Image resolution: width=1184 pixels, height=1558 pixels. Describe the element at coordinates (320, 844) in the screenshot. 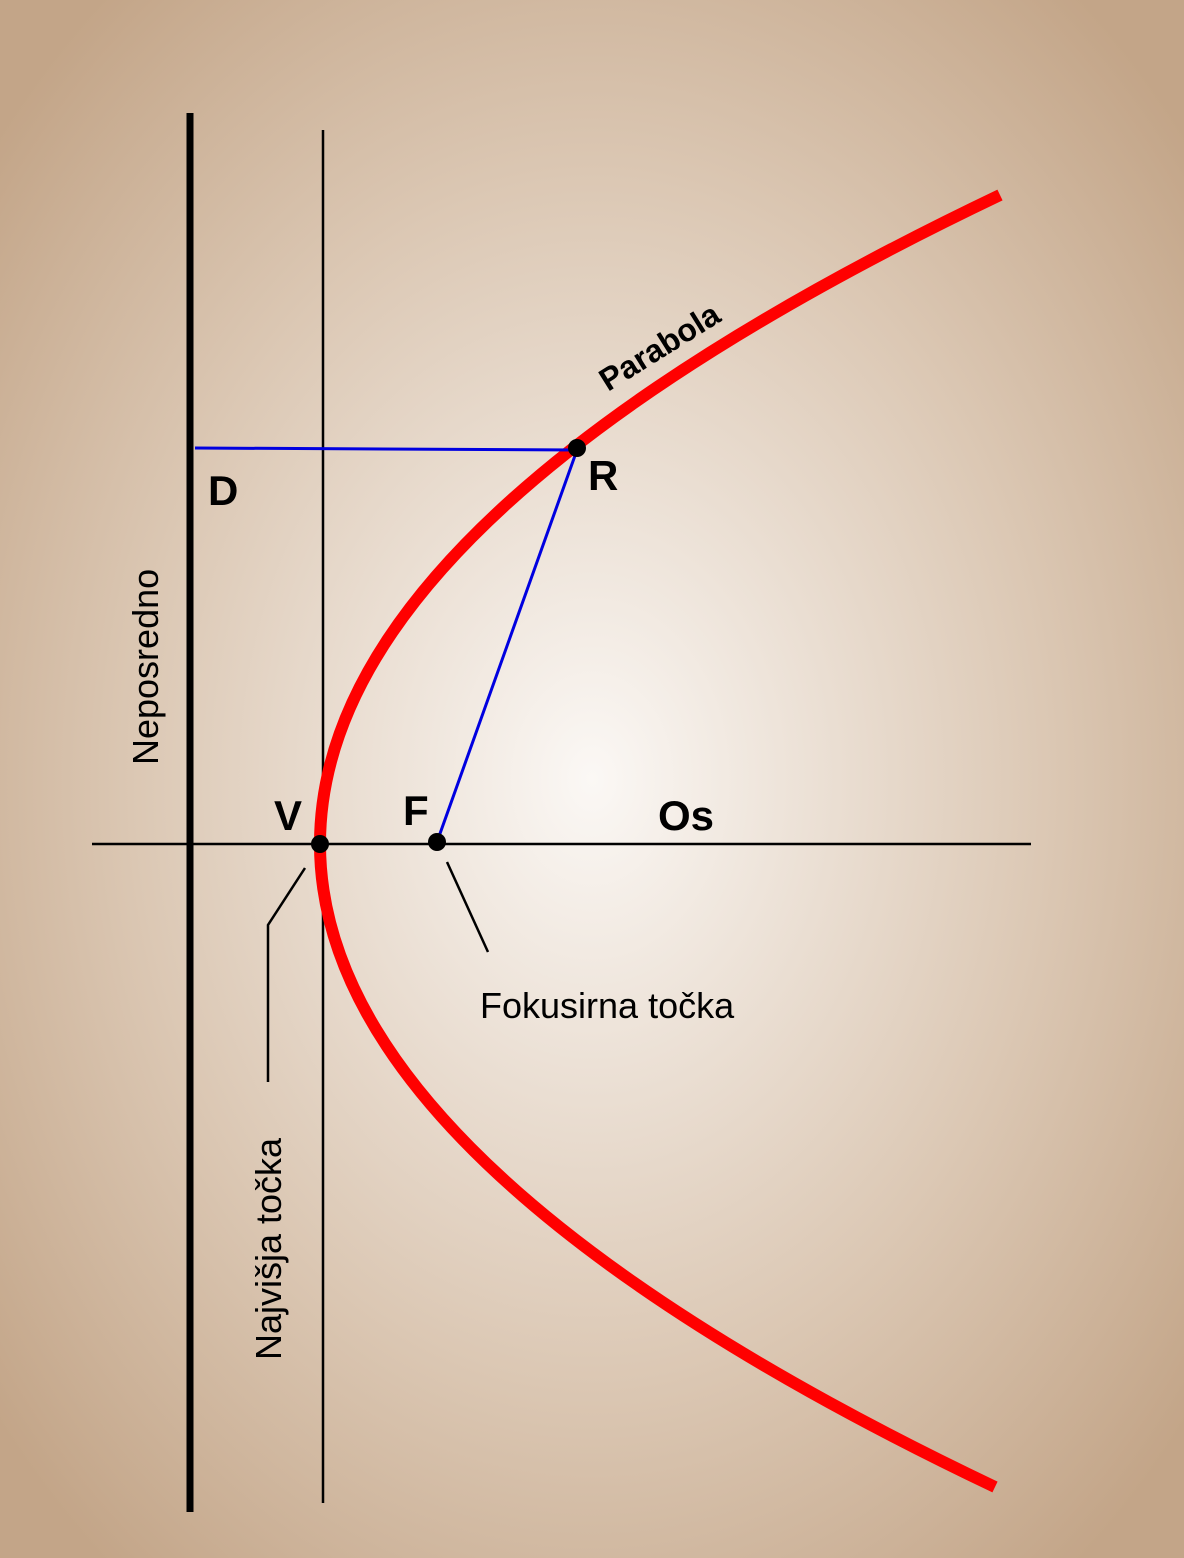

I see `point-v` at that location.